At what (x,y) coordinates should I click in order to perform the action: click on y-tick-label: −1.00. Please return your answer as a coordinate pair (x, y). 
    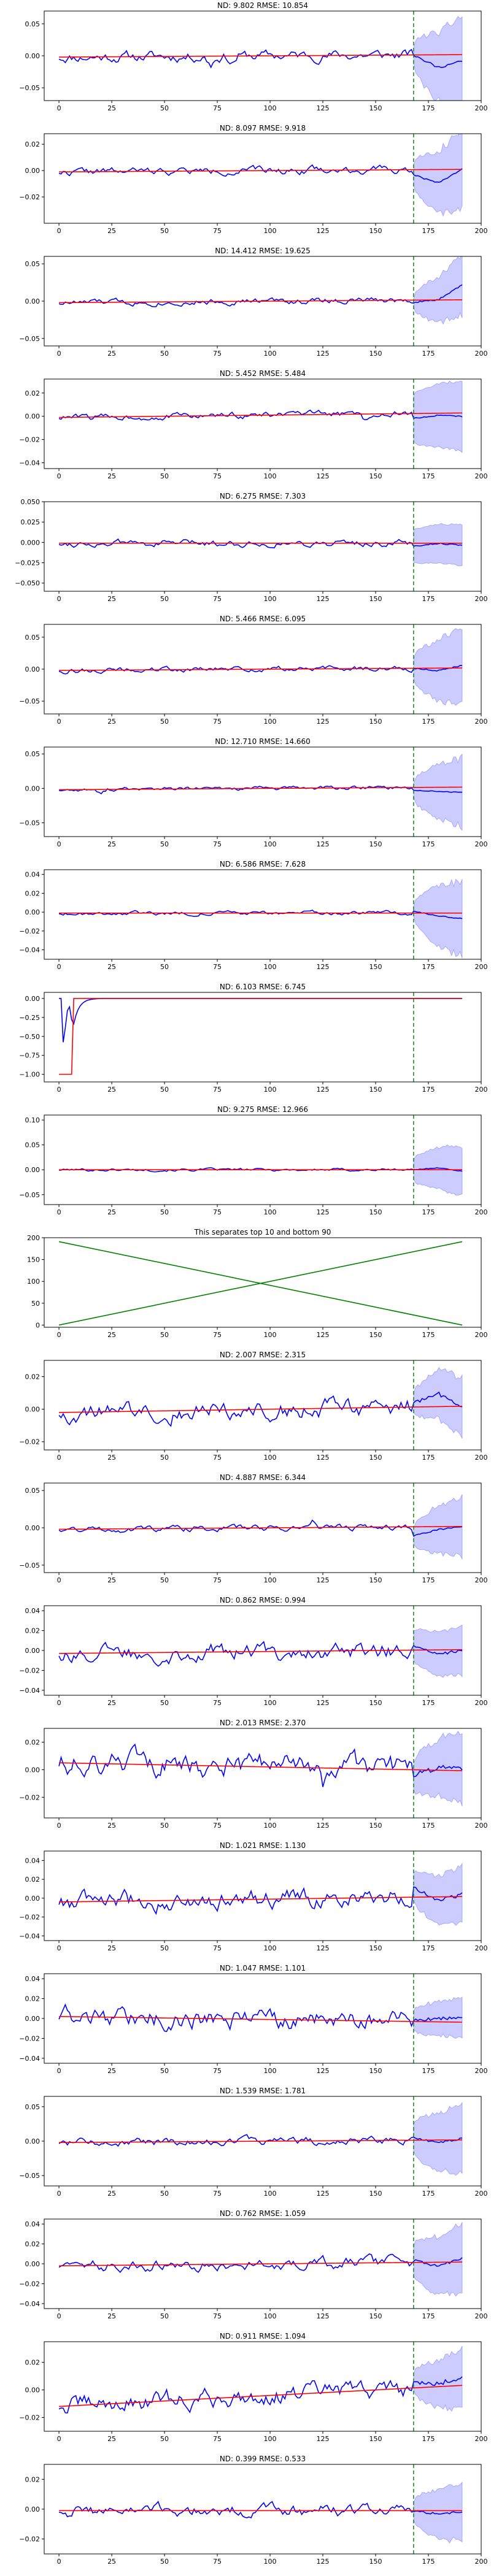
    Looking at the image, I should click on (30, 1075).